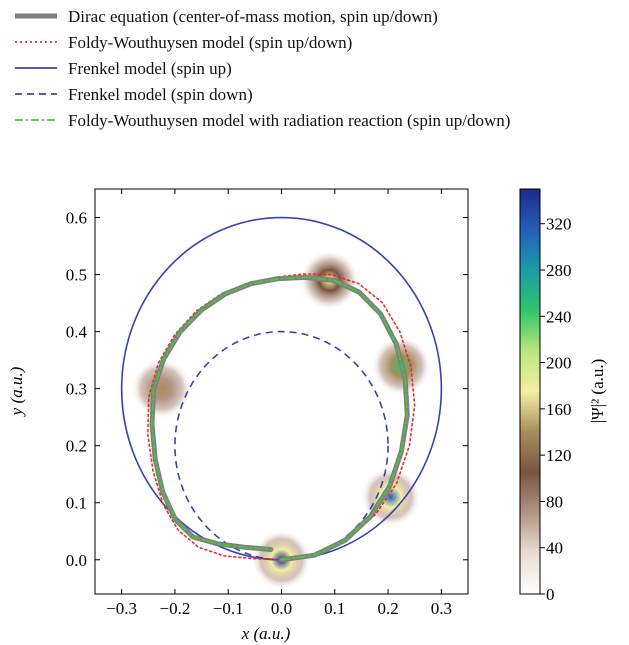 Image resolution: width=629 pixels, height=645 pixels. What do you see at coordinates (76, 275) in the screenshot?
I see `y-tick-label: 0.5` at bounding box center [76, 275].